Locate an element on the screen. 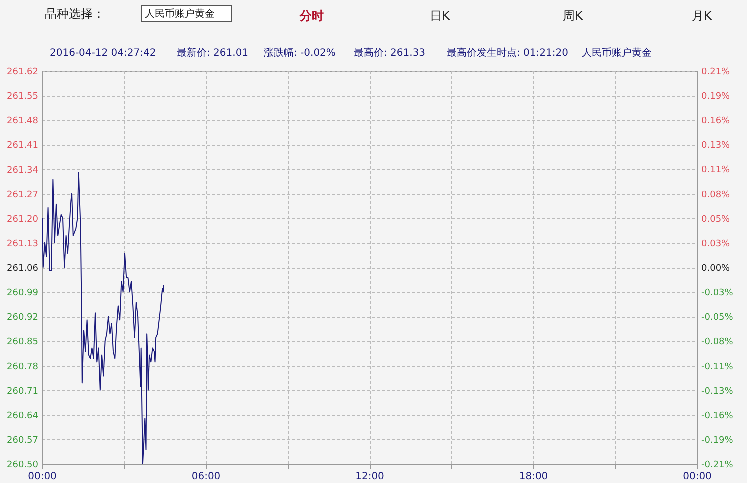 The image size is (747, 483). y-tick-label: 260.92 is located at coordinates (22, 318).